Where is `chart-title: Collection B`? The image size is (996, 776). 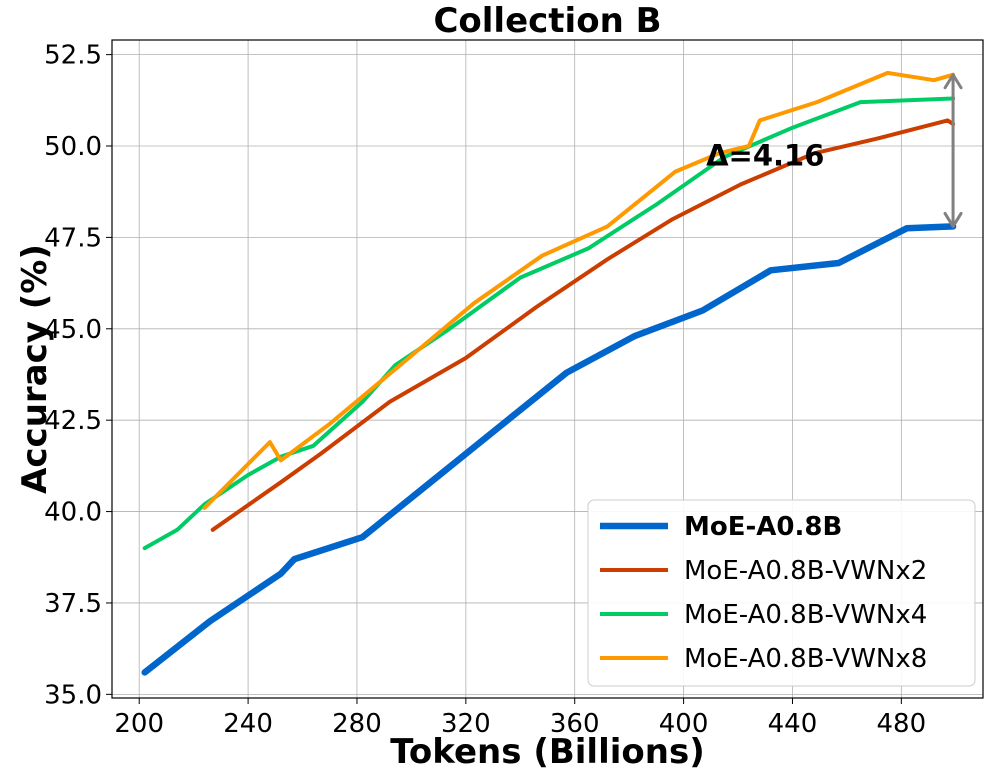 chart-title: Collection B is located at coordinates (547, 21).